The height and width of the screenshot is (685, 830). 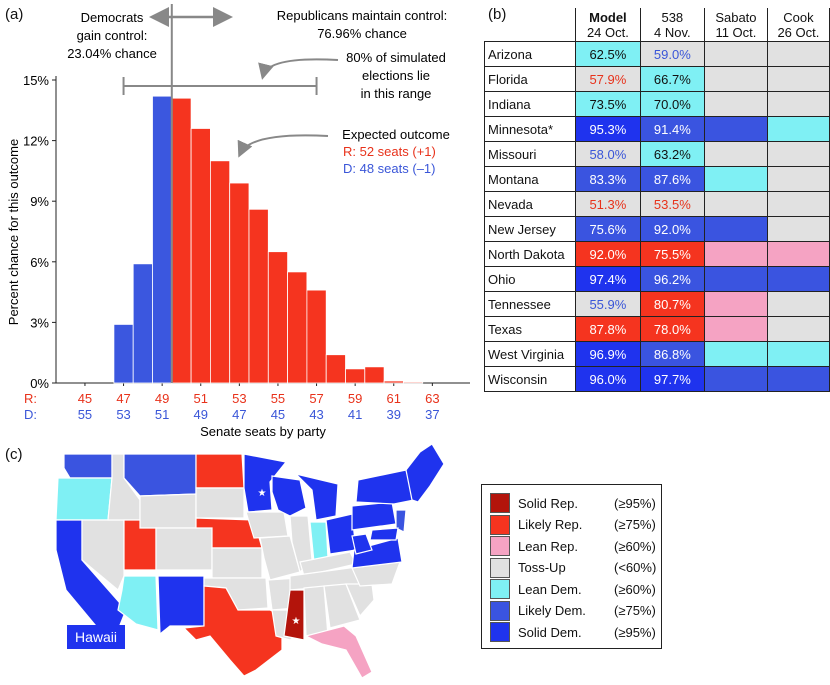 What do you see at coordinates (39, 262) in the screenshot?
I see `y-tick-label: 6%` at bounding box center [39, 262].